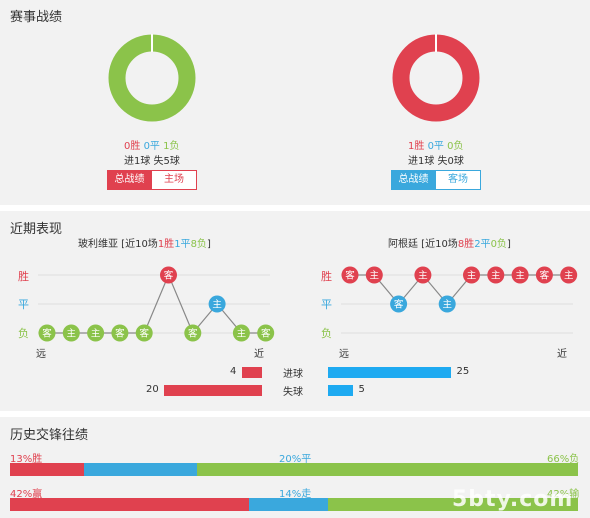 The image size is (590, 518). I want to click on right-draws: 0平, so click(435, 146).